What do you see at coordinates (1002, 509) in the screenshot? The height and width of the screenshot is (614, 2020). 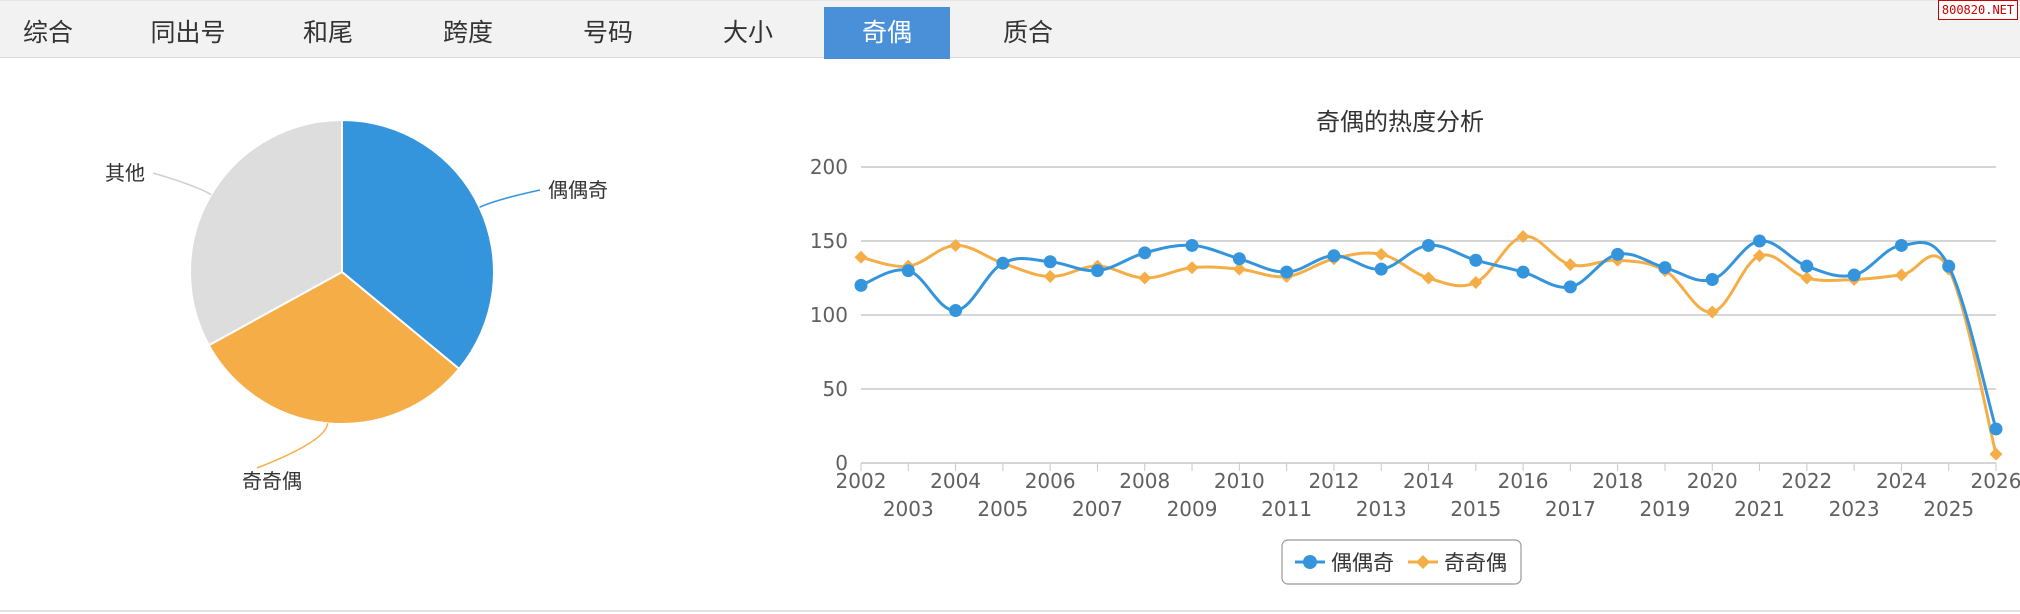 I see `x-tick-label: 2005` at bounding box center [1002, 509].